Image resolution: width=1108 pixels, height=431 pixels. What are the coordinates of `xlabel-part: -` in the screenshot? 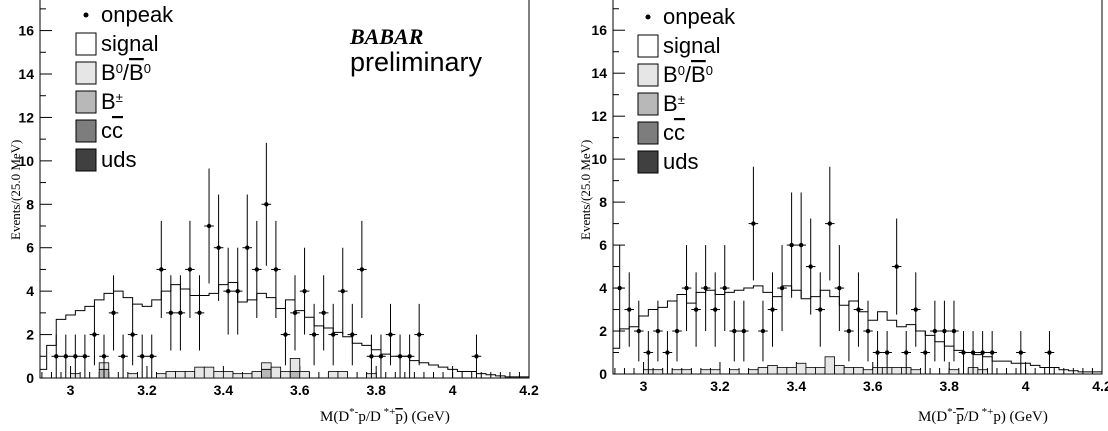 It's located at (357, 412).